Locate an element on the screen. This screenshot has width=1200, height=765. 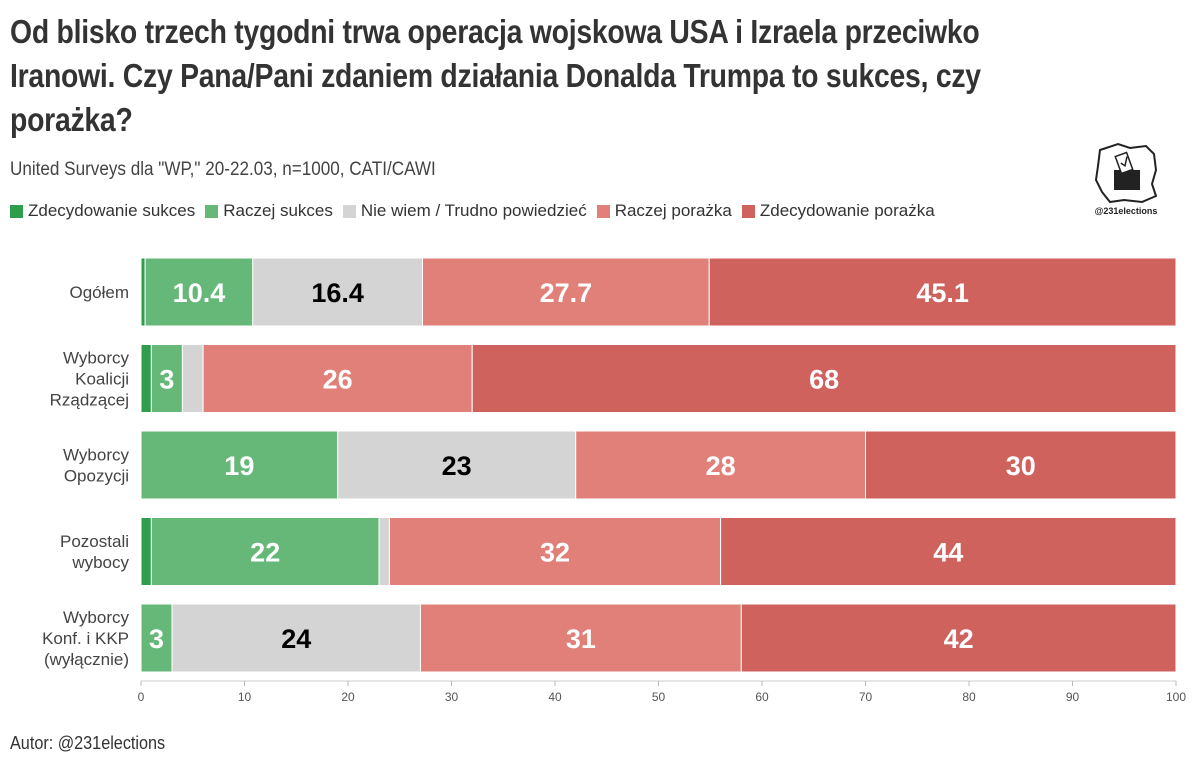
legend-label: Raczej sukces is located at coordinates (278, 210).